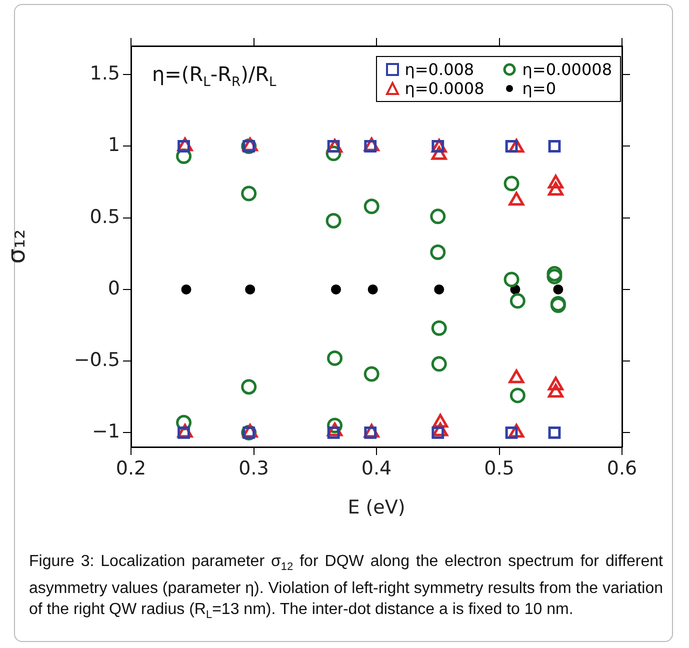 The image size is (689, 648). Describe the element at coordinates (622, 468) in the screenshot. I see `x-tick-label: 0.6` at that location.